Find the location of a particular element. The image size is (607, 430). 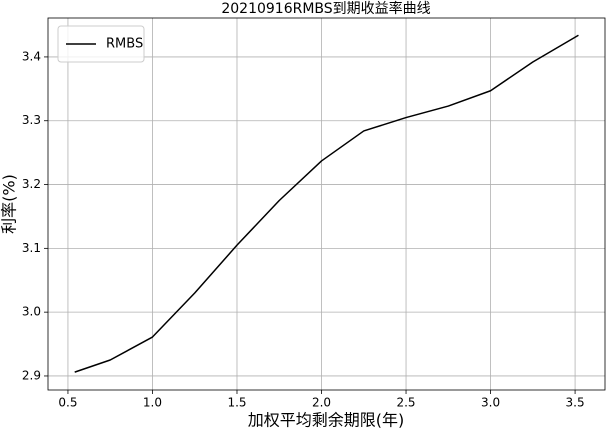

y-tick-label: 3.1 is located at coordinates (31, 248).